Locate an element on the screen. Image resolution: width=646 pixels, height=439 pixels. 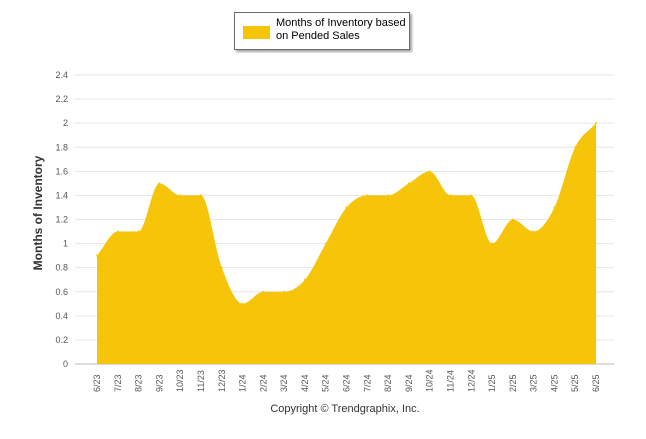
y-tick-label: 2.2 is located at coordinates (61, 99).